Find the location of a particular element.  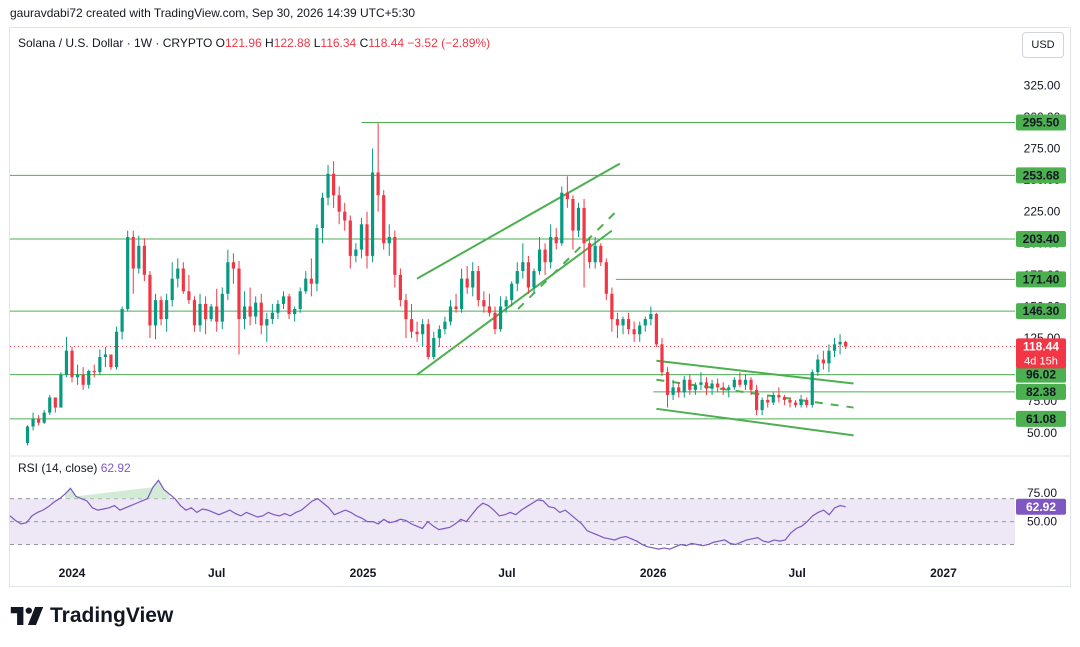

low-value: 116.34 is located at coordinates (338, 43).